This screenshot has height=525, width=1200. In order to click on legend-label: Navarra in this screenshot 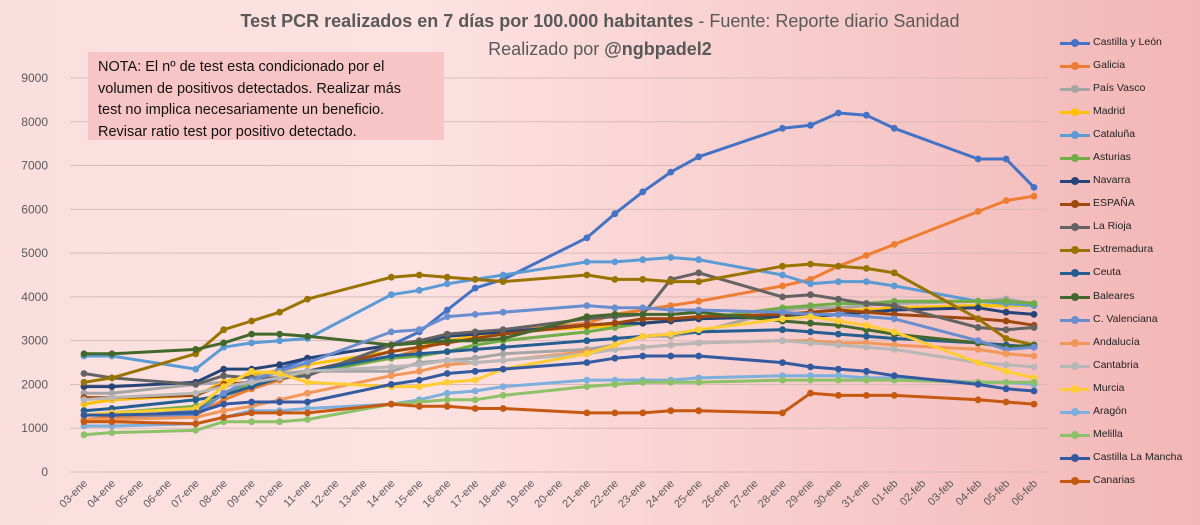, I will do `click(1112, 180)`.